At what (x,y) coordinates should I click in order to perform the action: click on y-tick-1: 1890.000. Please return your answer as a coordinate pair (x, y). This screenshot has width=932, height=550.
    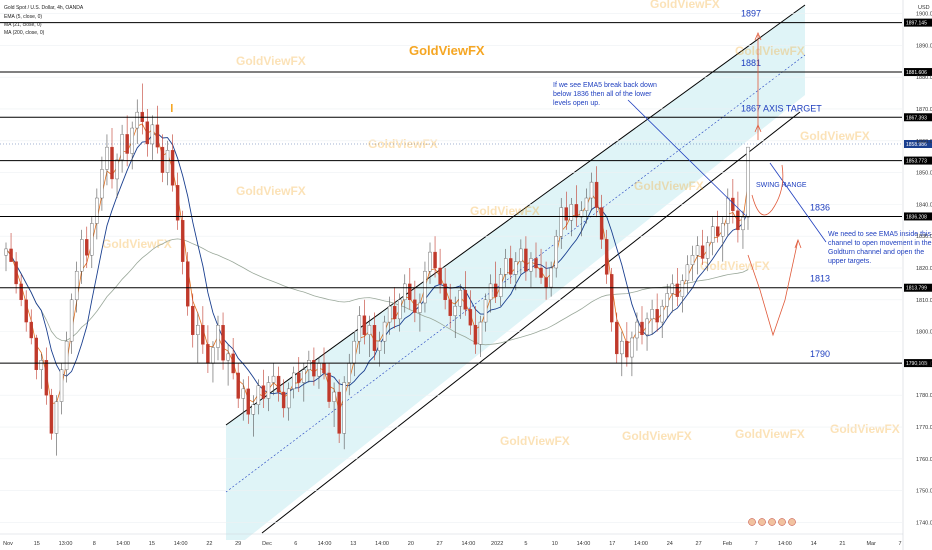
    Looking at the image, I should click on (924, 46).